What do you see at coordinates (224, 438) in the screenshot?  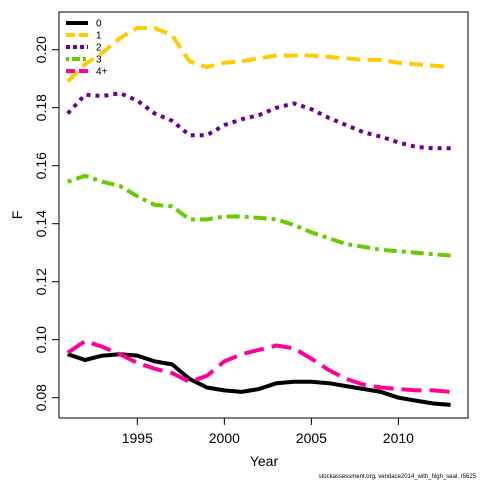 I see `x-tick-label: 2000` at bounding box center [224, 438].